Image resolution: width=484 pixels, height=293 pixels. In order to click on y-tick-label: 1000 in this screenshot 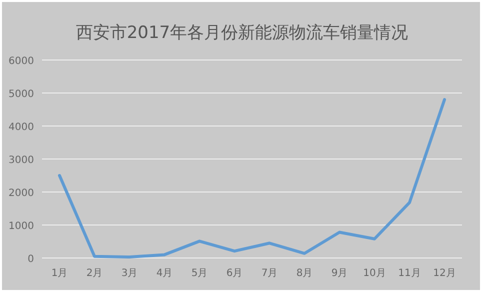, I will do `click(21, 226)`.